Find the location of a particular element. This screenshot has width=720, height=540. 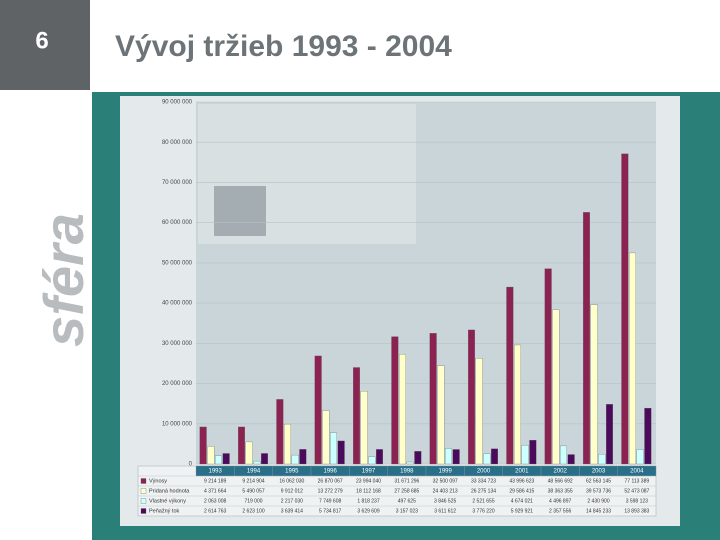

table-value: 2 430 900 is located at coordinates (598, 501).